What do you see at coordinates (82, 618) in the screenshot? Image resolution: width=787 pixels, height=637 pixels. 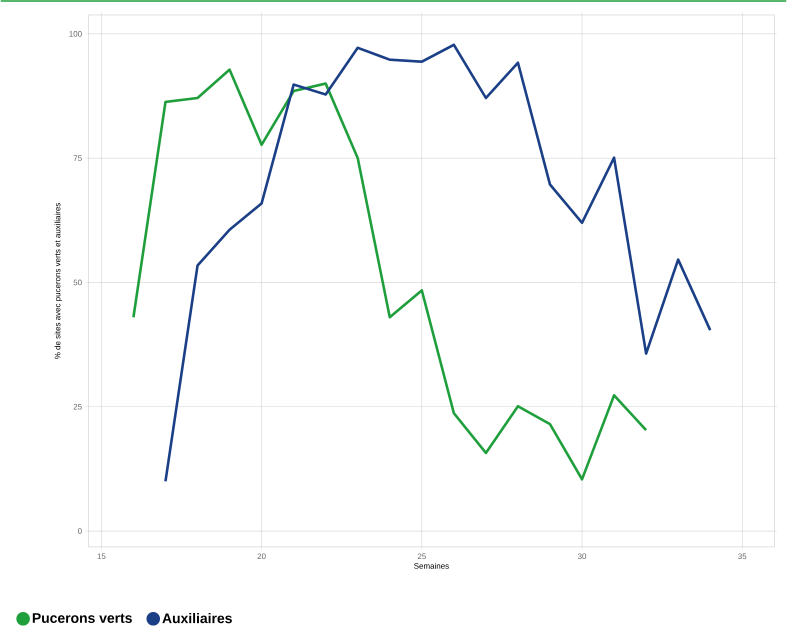 I see `legend-label: Pucerons verts` at bounding box center [82, 618].